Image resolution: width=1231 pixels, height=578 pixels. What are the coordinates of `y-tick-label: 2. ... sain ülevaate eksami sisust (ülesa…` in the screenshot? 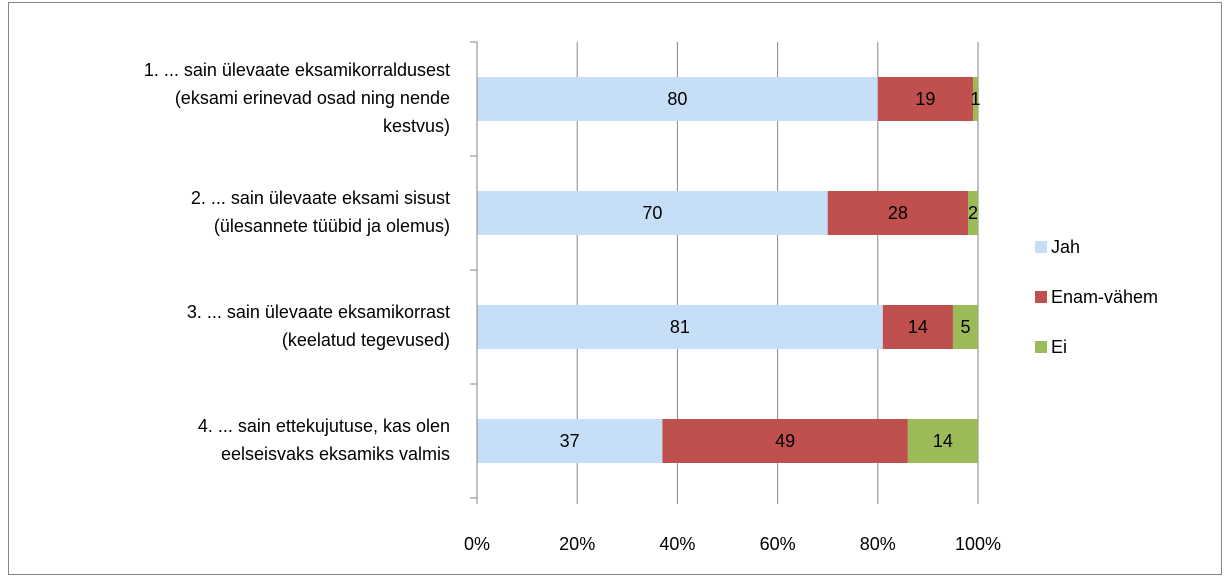 It's located at (320, 212).